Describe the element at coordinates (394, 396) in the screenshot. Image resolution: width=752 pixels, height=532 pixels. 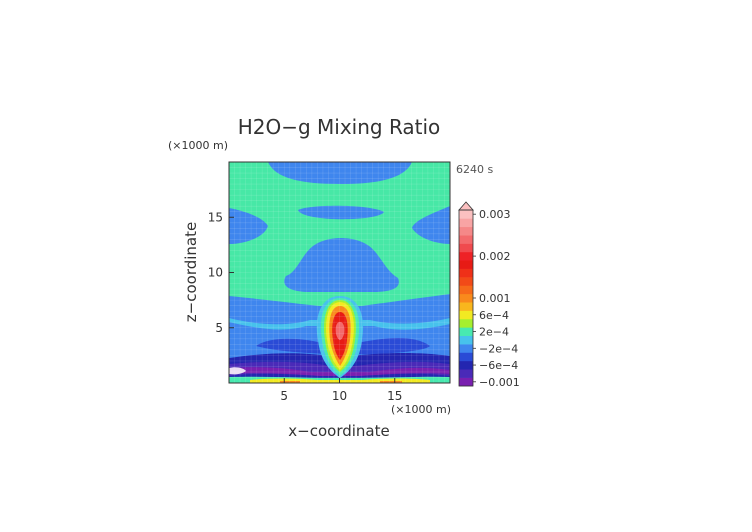
I see `x-tick-label: 15` at that location.